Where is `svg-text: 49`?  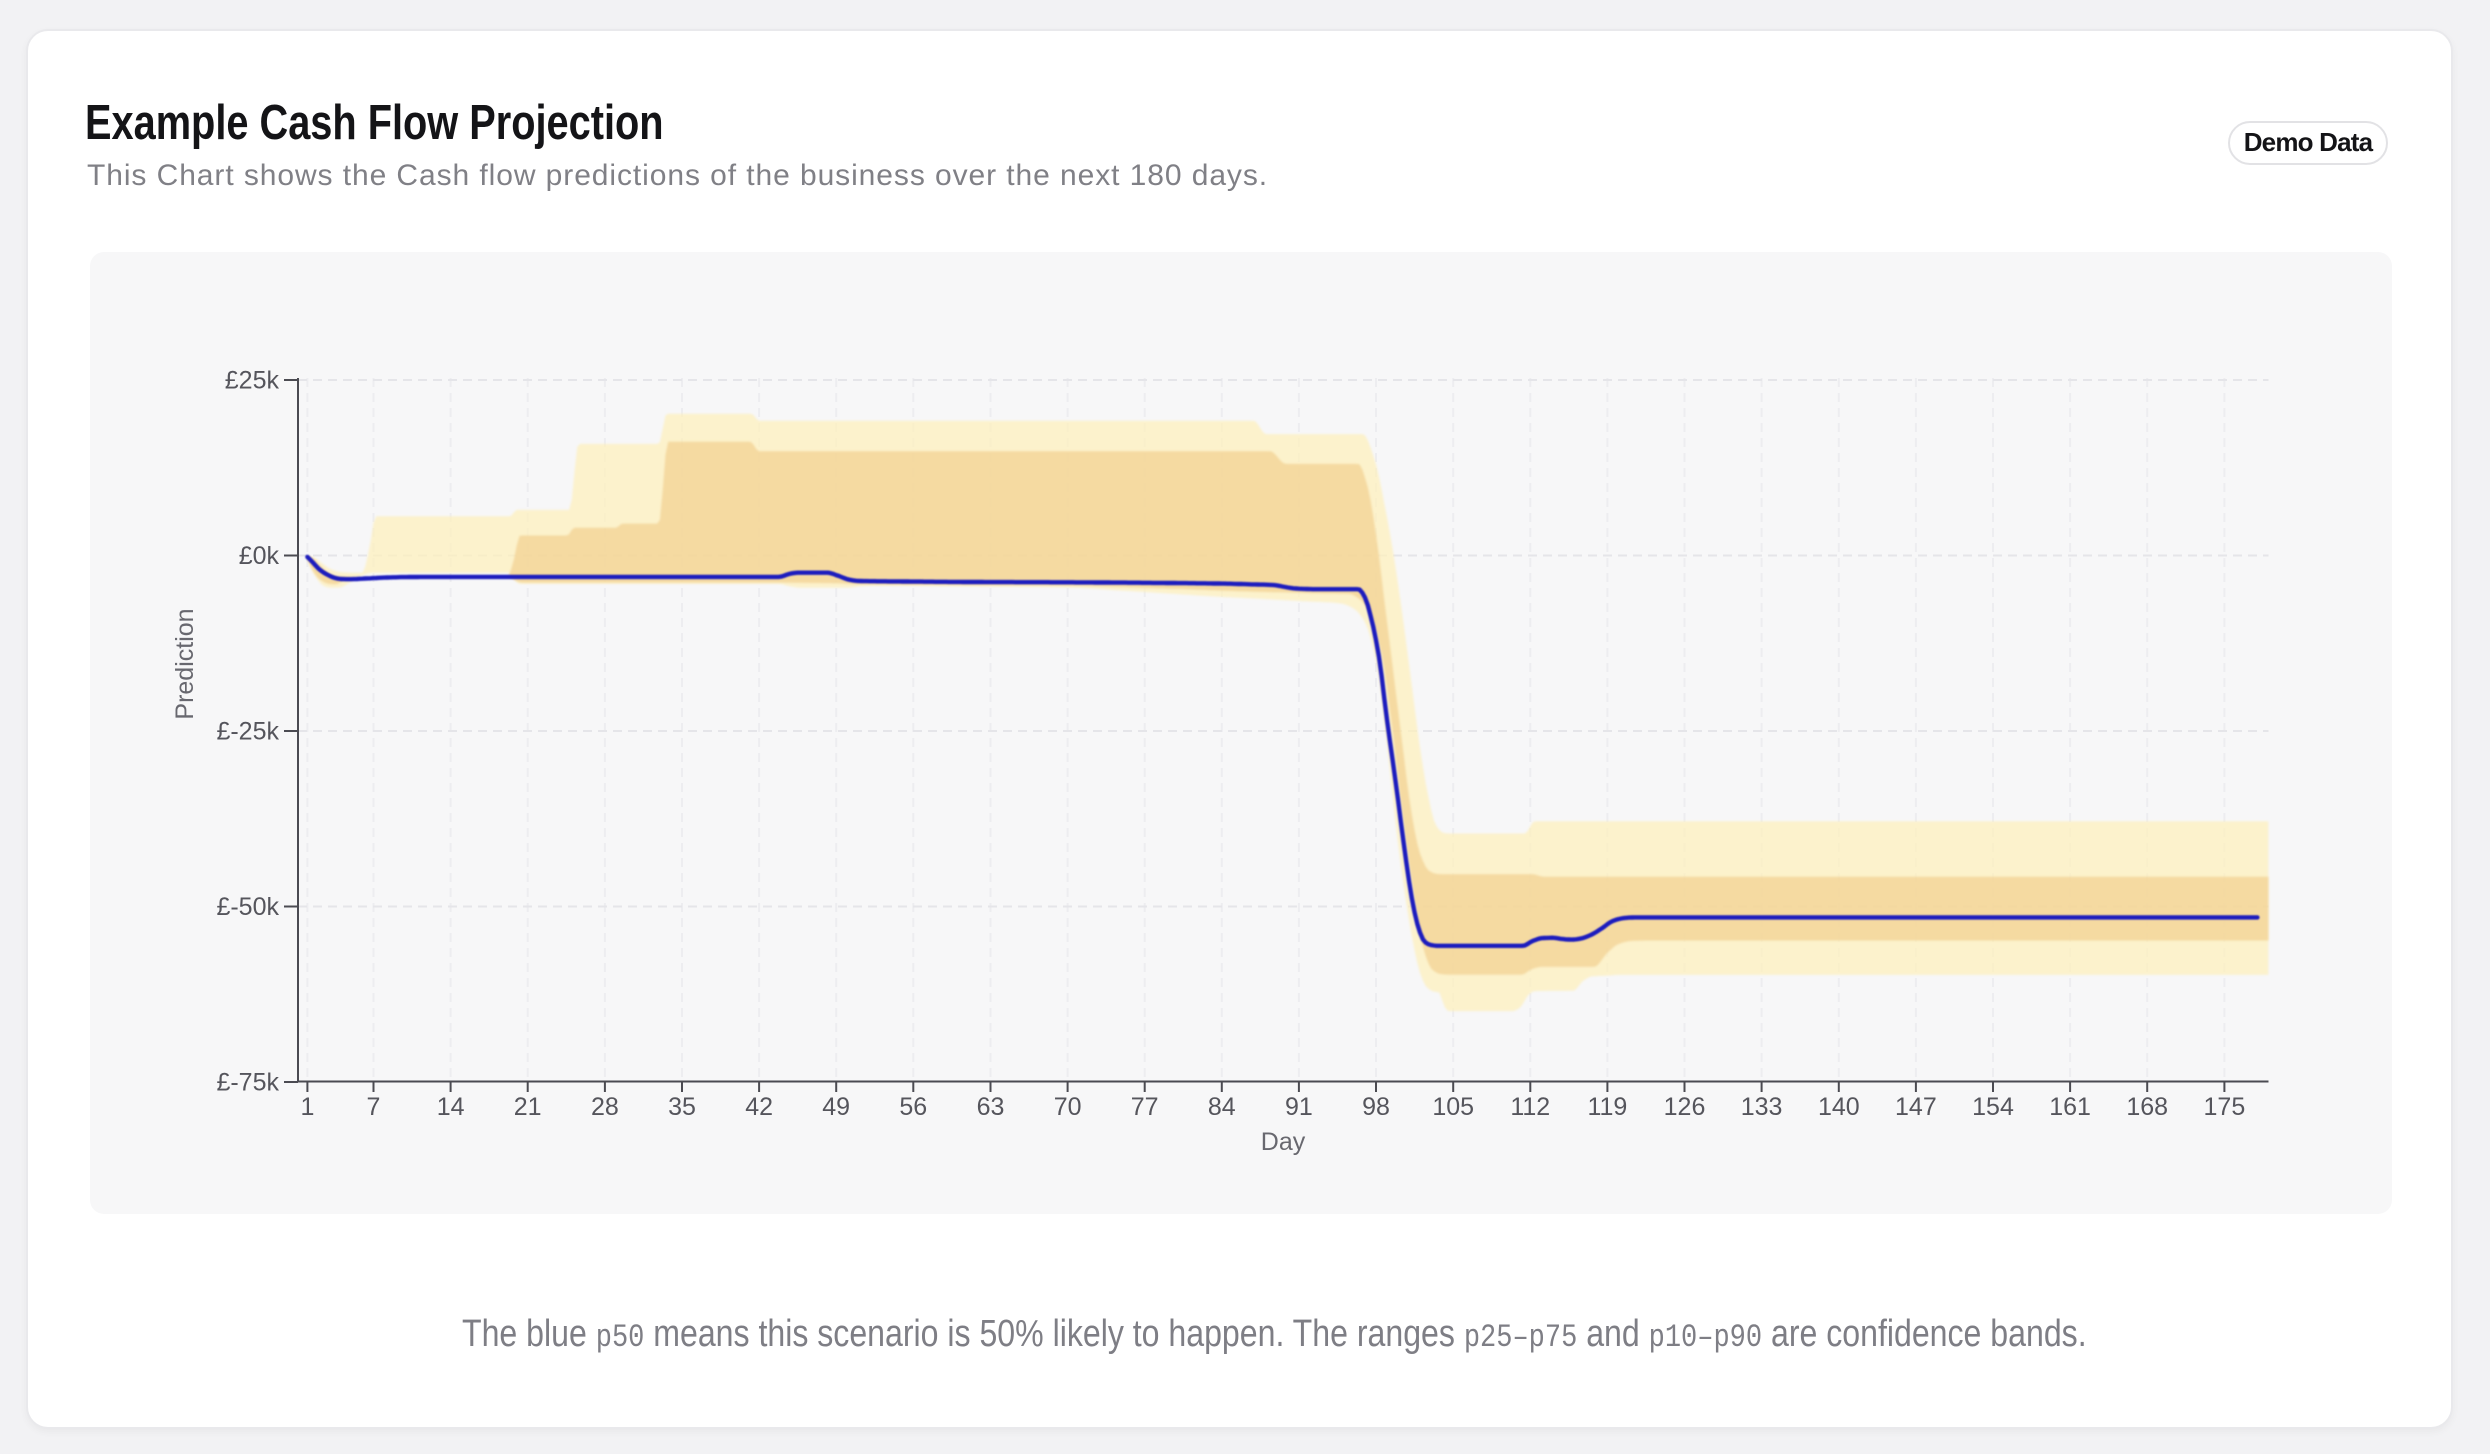 svg-text: 49 is located at coordinates (836, 1107).